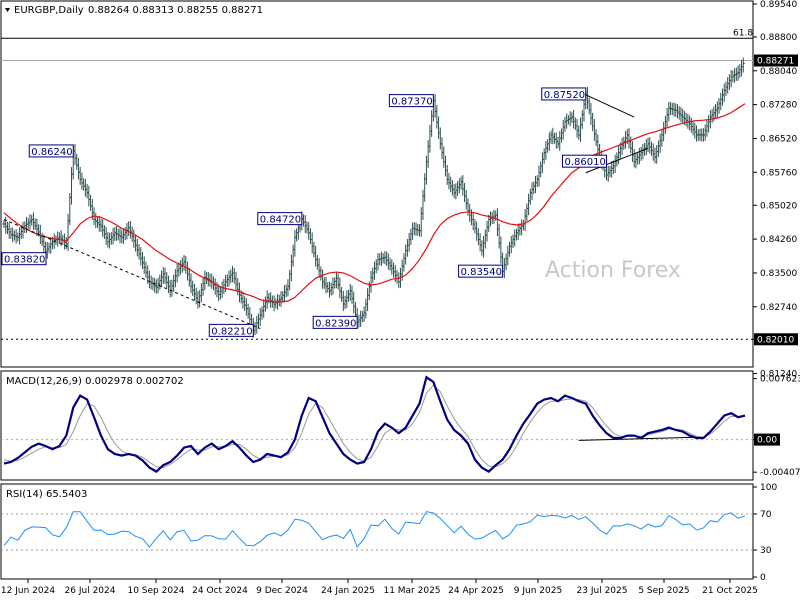 The height and width of the screenshot is (600, 800). I want to click on rsi-header: RSI(14) 65.5403, so click(46, 494).